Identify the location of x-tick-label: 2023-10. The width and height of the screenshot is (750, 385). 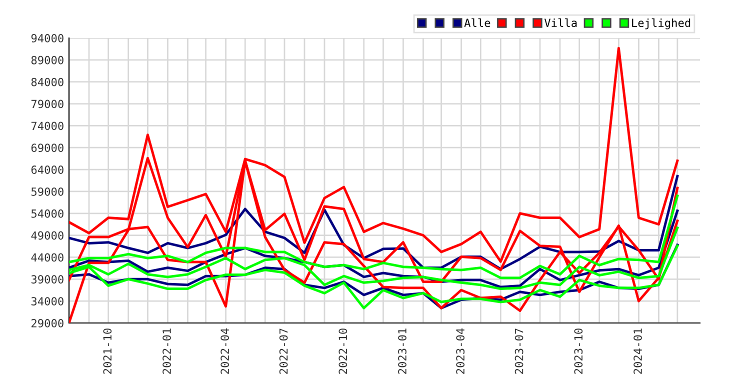
(578, 351).